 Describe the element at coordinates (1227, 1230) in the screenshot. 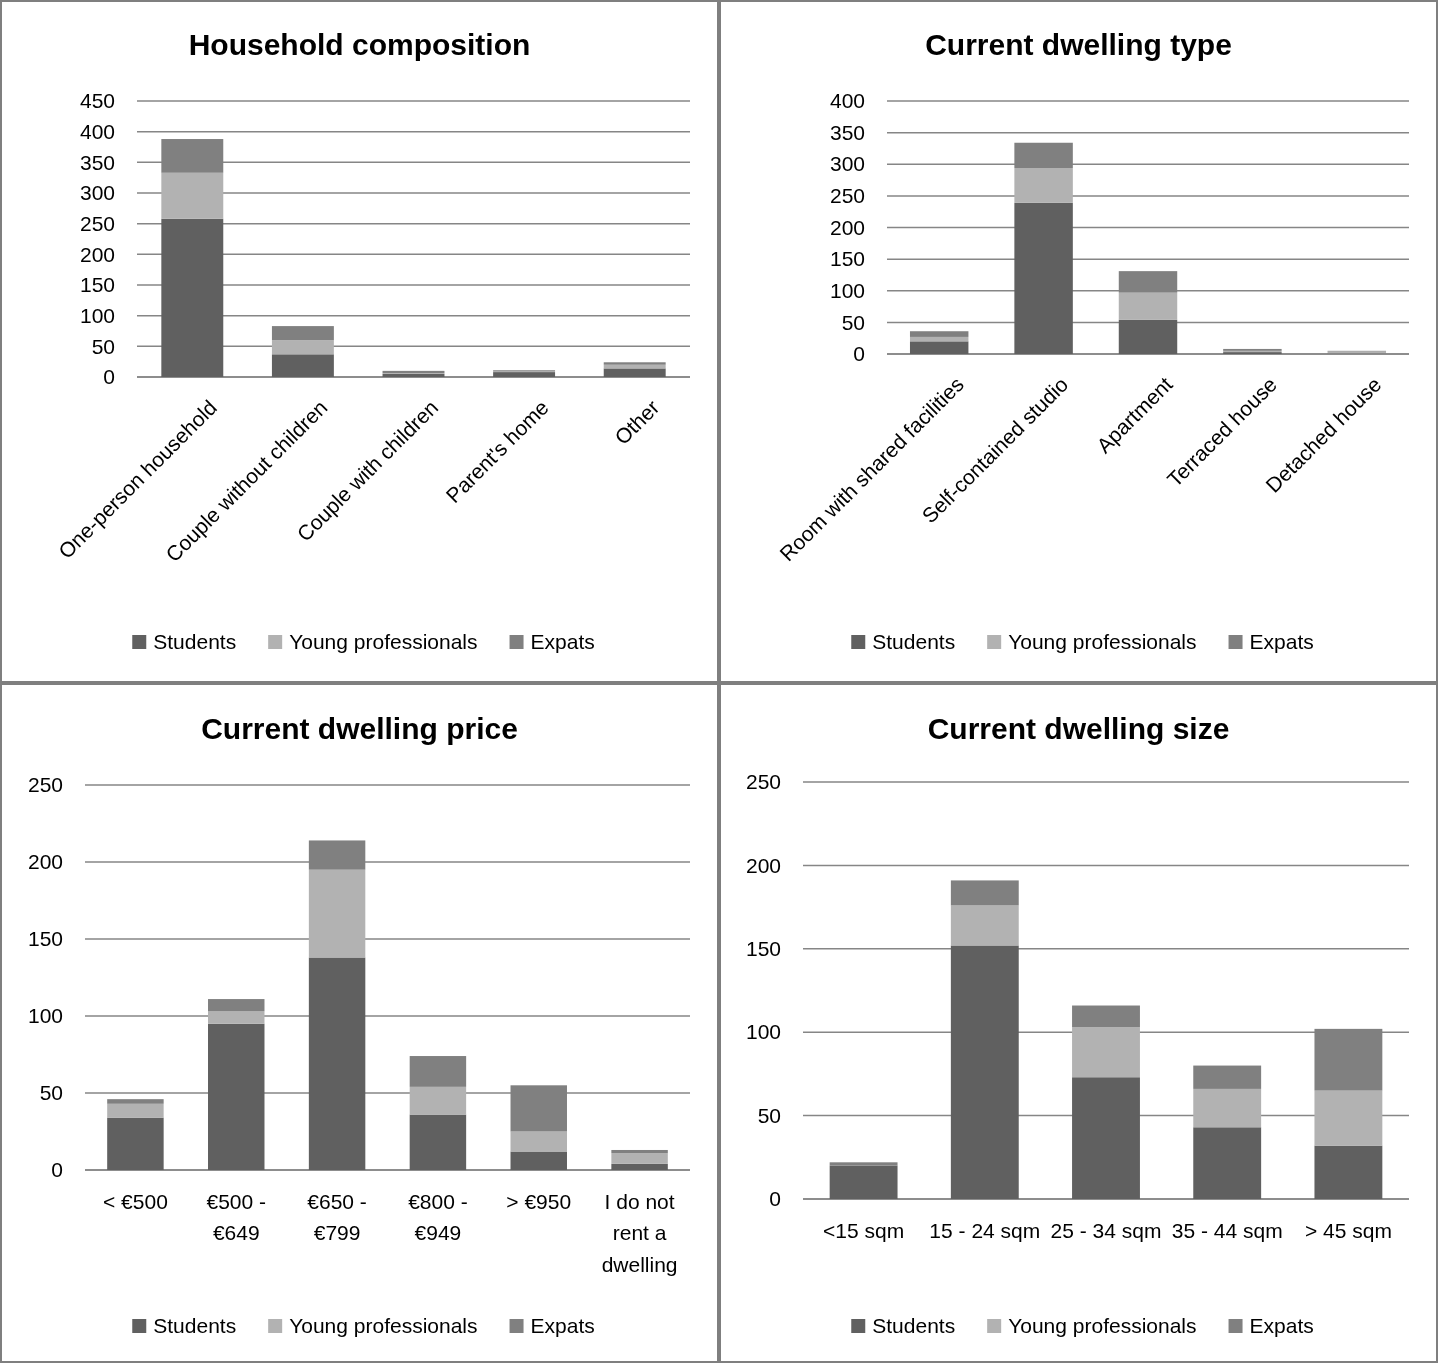

I see `x-tick-label: 35 - 44 sqm` at that location.